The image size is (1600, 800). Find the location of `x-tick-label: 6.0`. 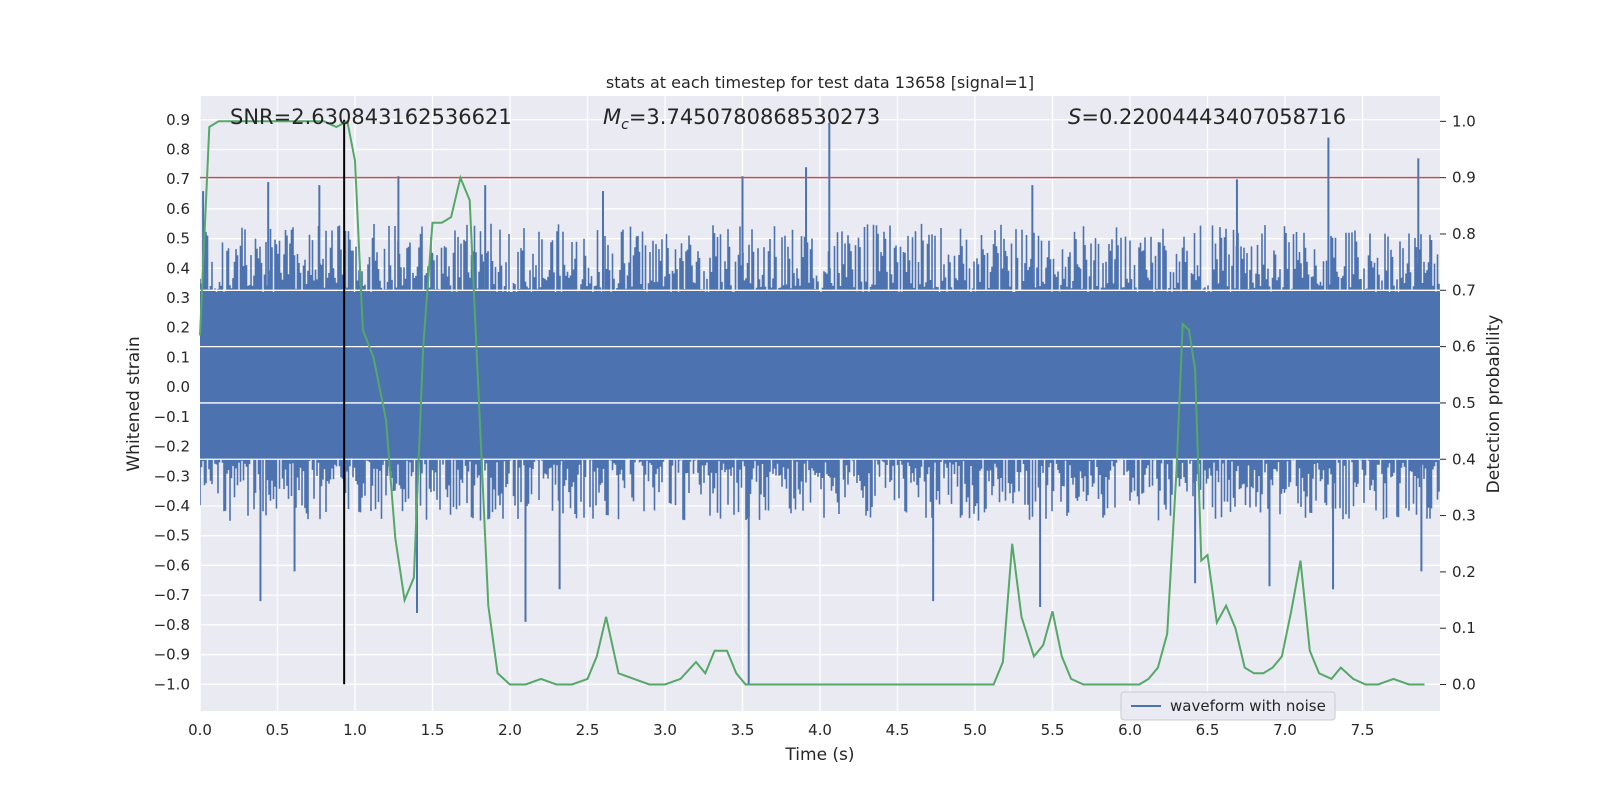

x-tick-label: 6.0 is located at coordinates (1130, 730).